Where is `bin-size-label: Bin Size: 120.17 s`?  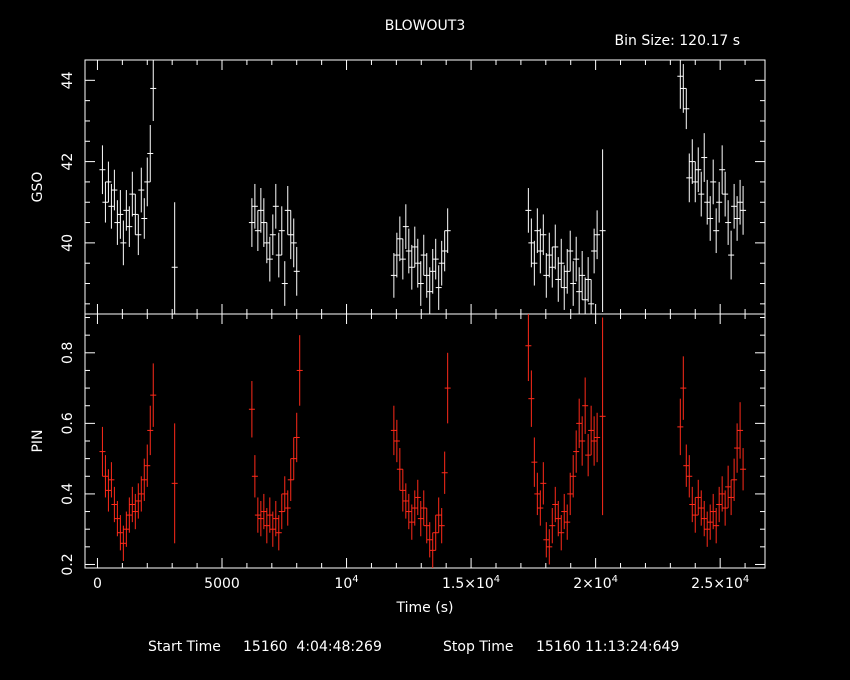
bin-size-label: Bin Size: 120.17 s is located at coordinates (677, 41).